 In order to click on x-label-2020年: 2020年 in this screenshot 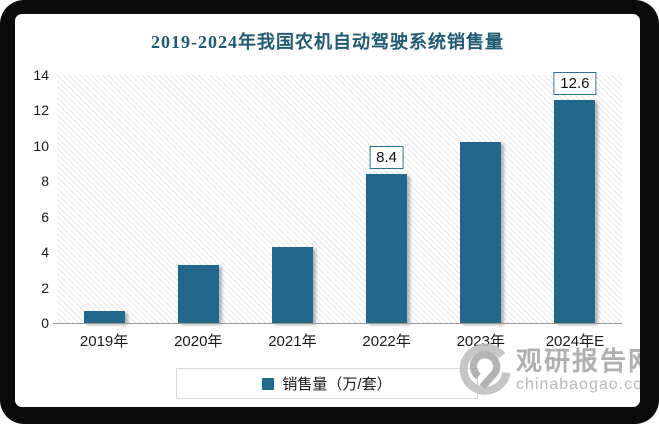, I will do `click(198, 341)`.